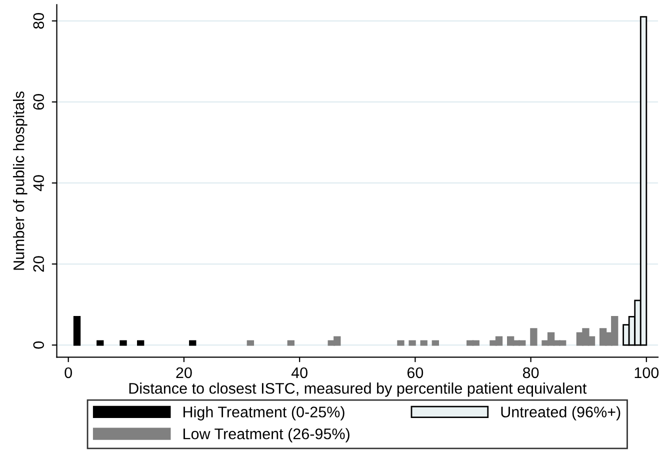  Describe the element at coordinates (299, 372) in the screenshot. I see `x-tick-label: 40` at that location.